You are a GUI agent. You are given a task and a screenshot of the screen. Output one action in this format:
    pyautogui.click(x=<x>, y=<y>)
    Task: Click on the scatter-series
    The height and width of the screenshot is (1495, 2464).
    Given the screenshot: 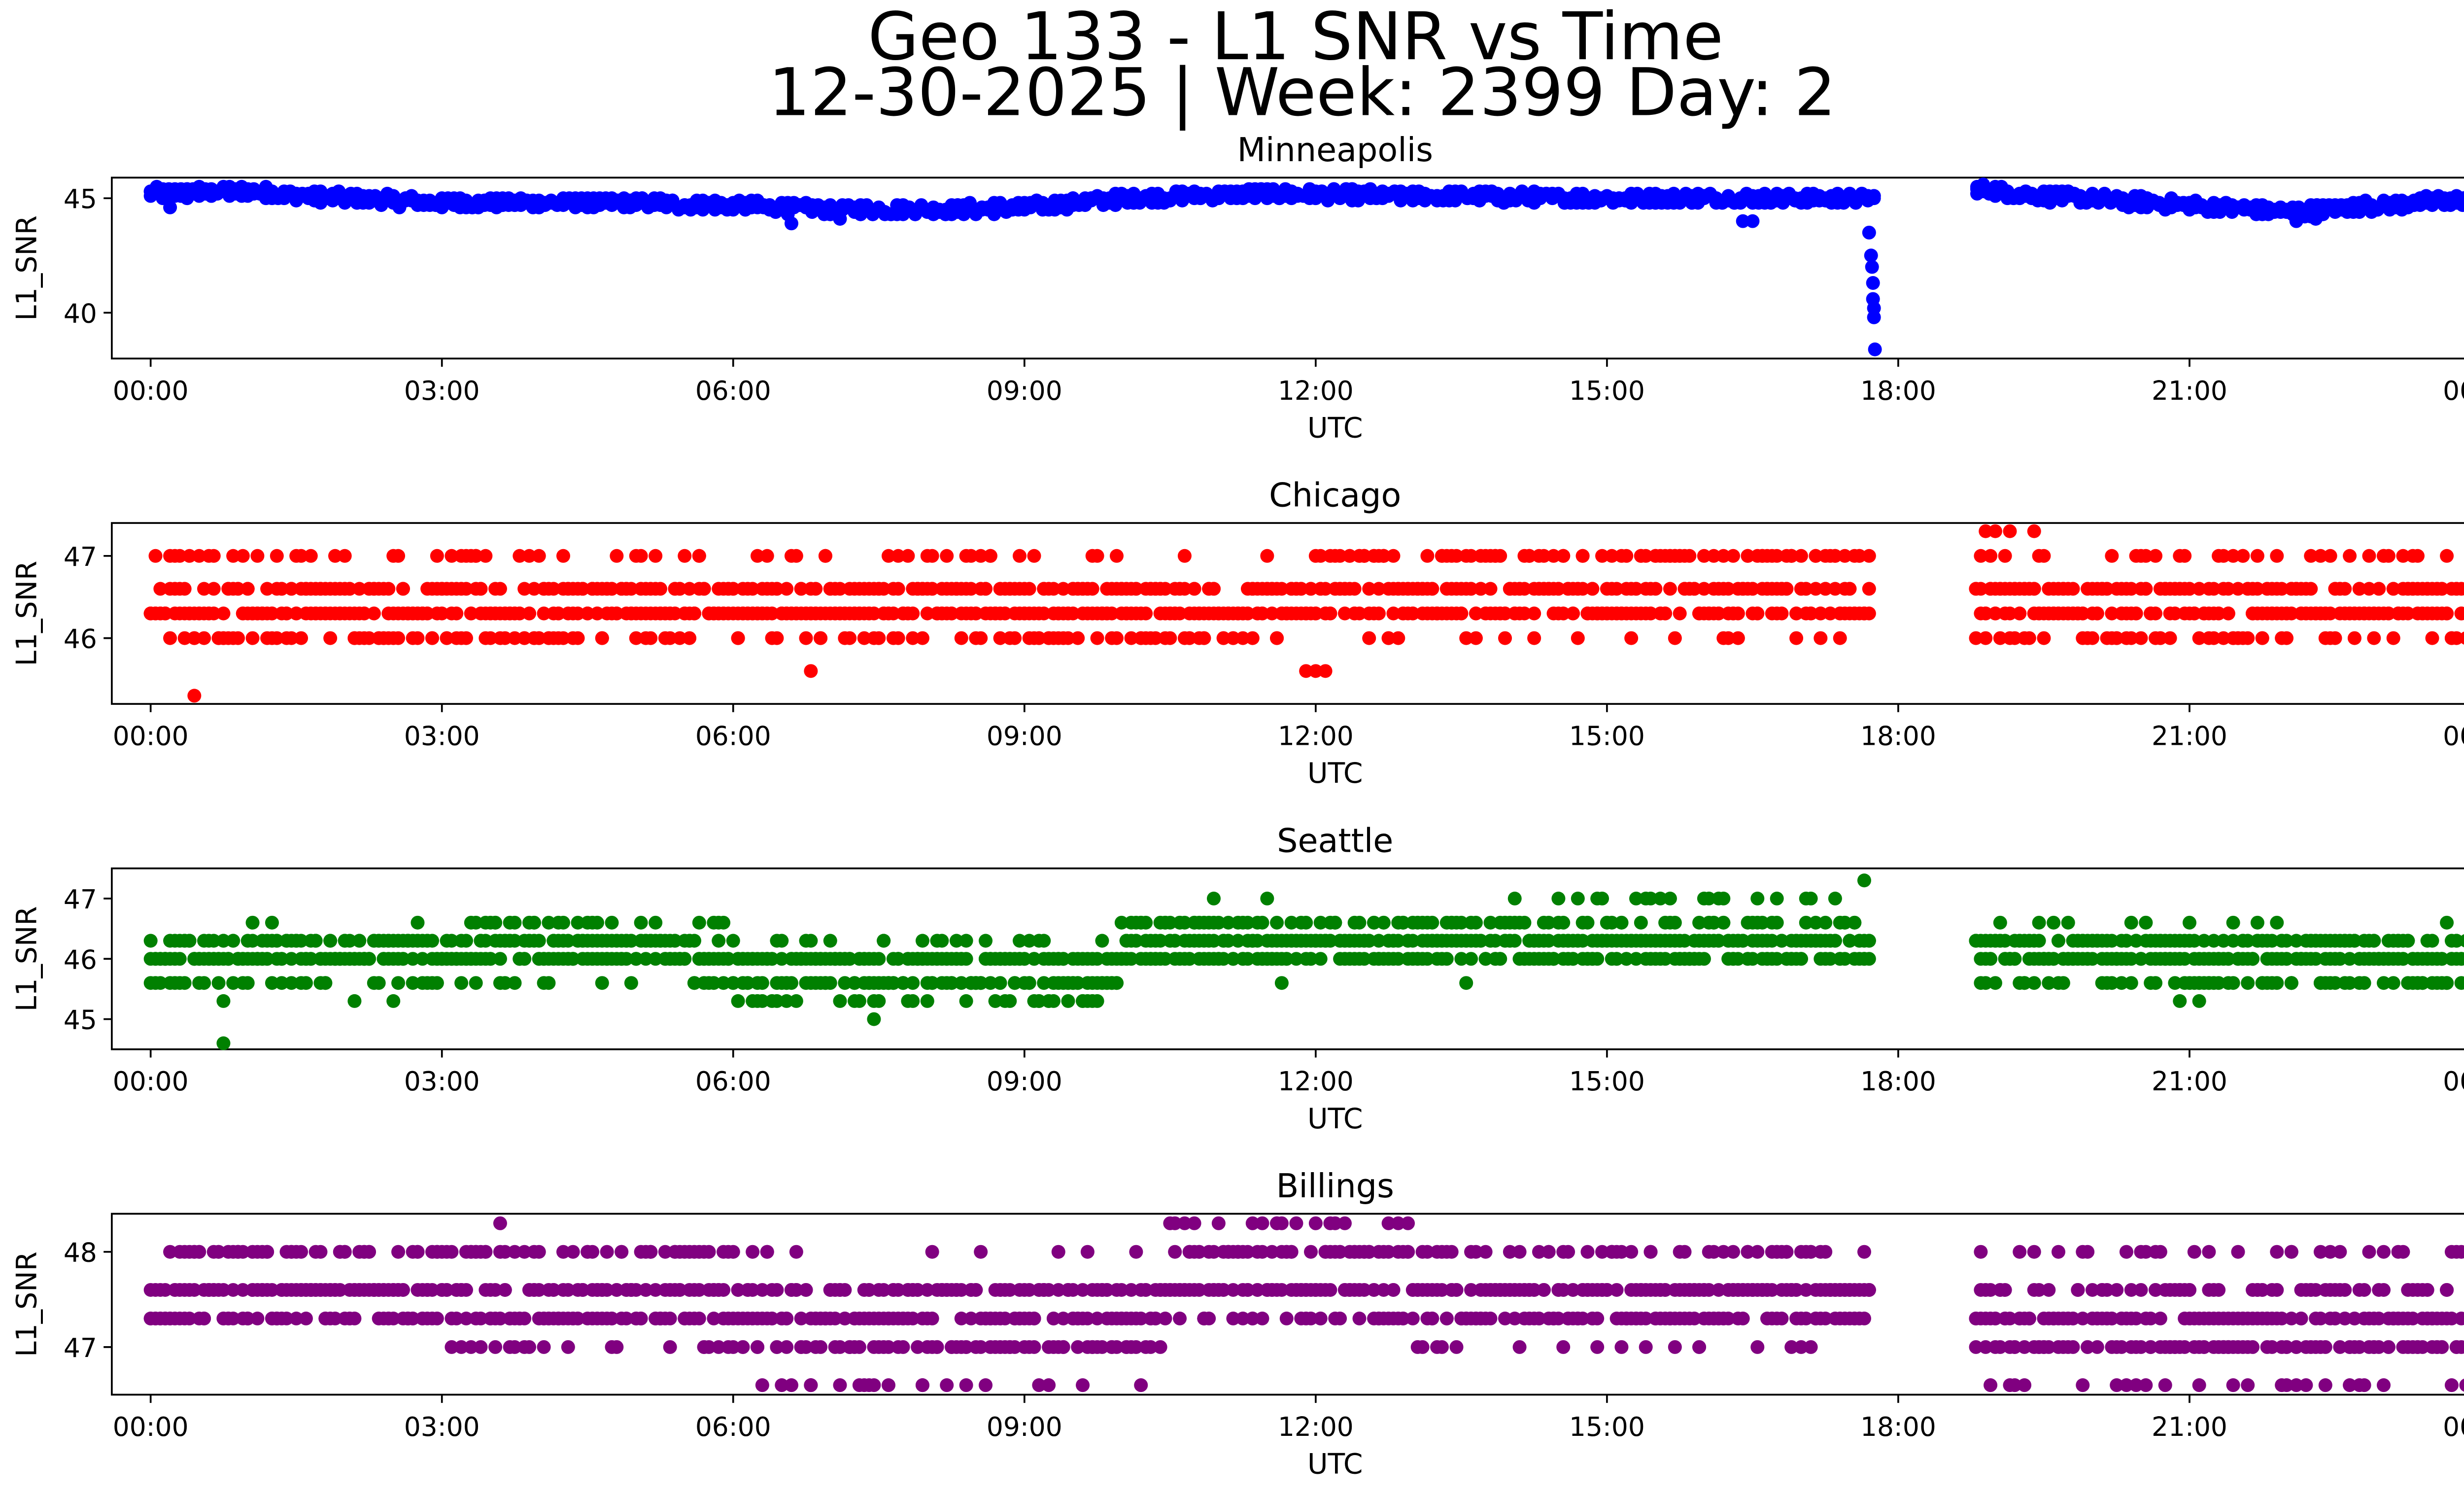 What is the action you would take?
    pyautogui.click(x=1303, y=266)
    